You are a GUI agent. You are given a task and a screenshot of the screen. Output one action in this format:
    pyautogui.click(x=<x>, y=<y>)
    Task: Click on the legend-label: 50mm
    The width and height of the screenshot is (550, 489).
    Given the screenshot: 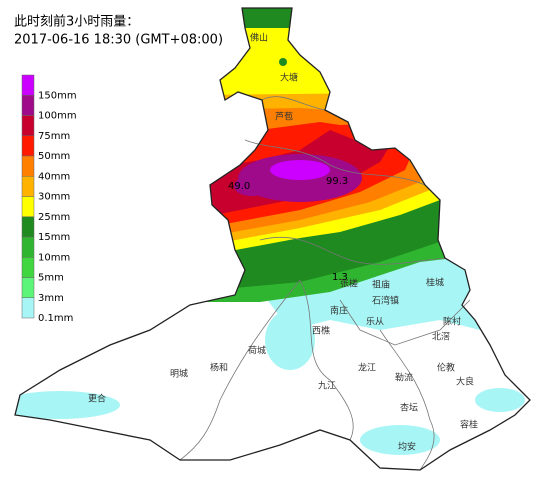 What is the action you would take?
    pyautogui.click(x=54, y=156)
    